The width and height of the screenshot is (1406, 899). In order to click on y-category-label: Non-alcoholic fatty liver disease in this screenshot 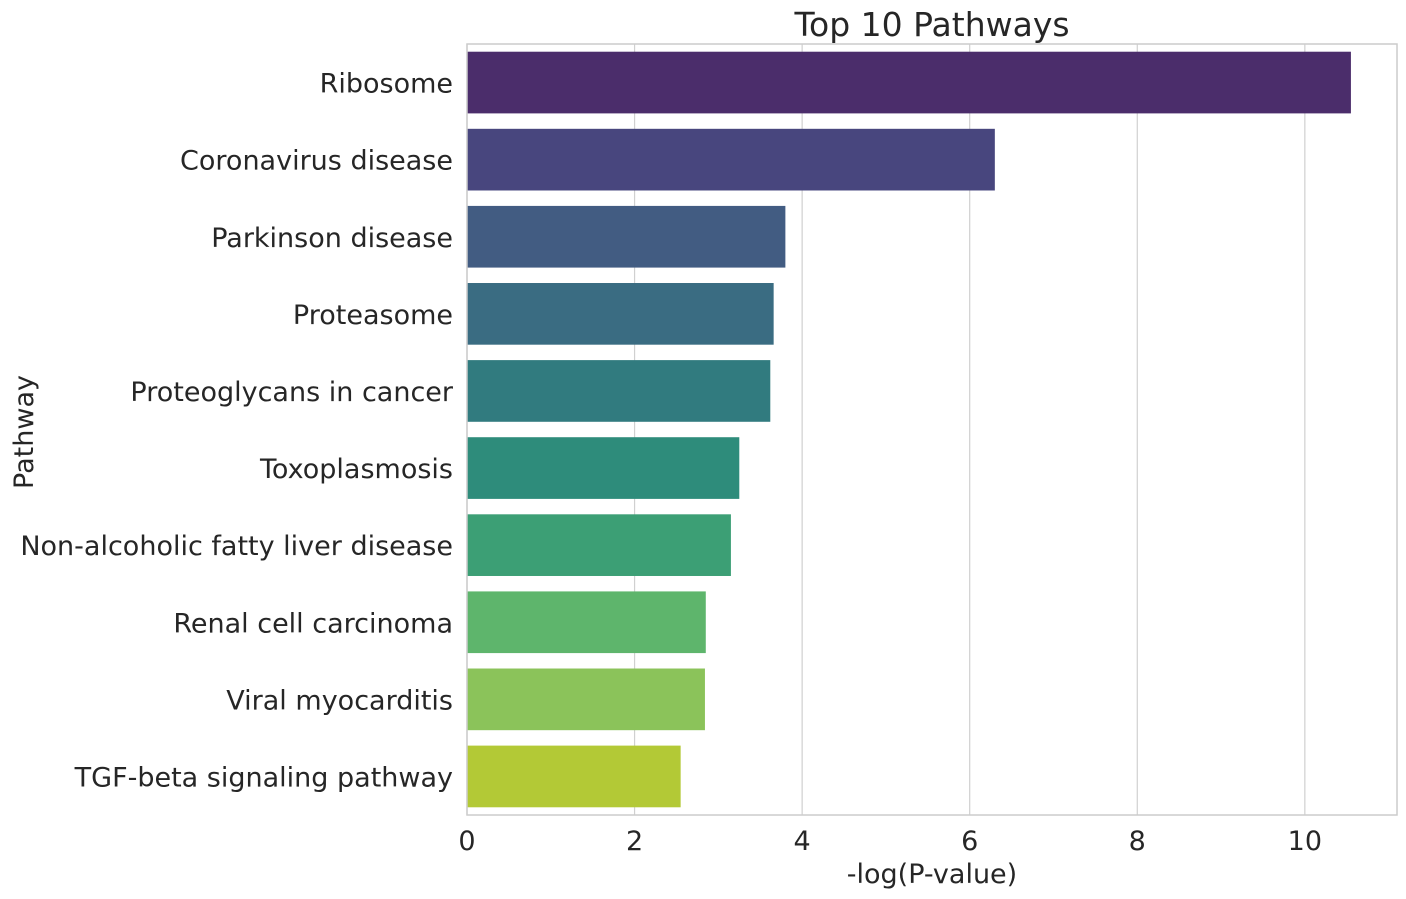, I will do `click(236, 546)`.